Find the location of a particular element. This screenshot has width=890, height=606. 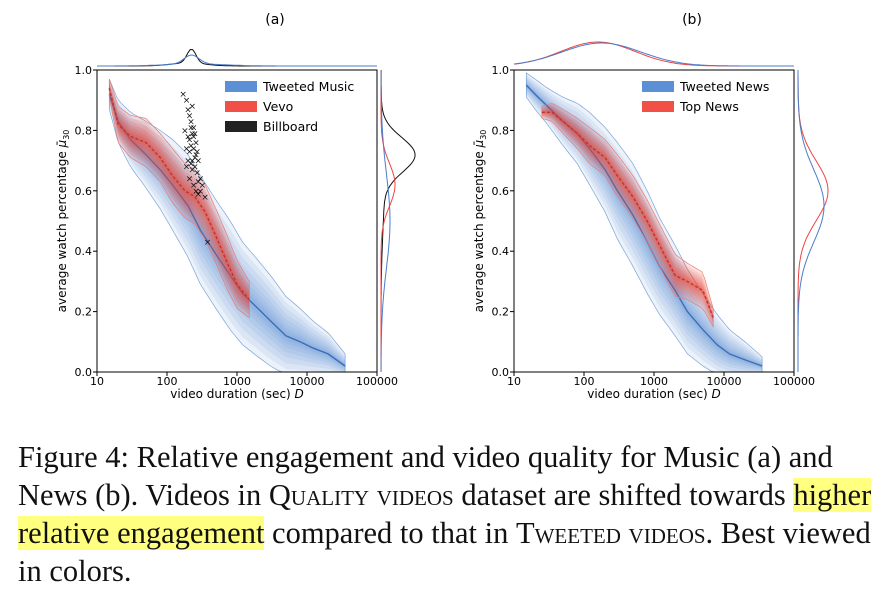

x-tick-label: 10 is located at coordinates (514, 381).